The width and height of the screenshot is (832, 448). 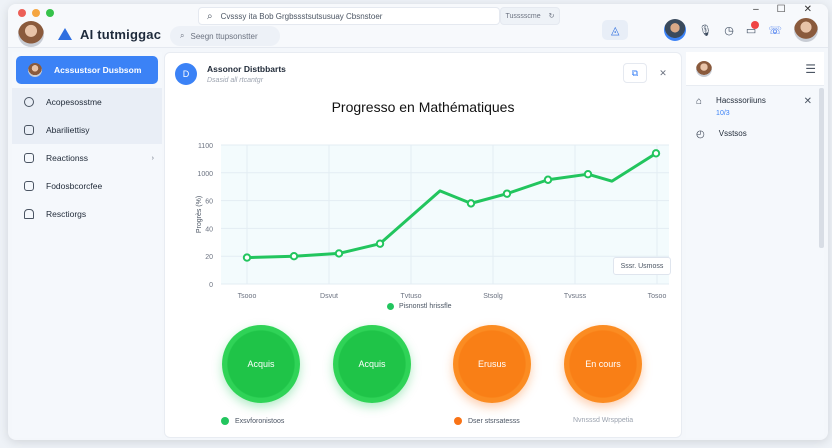 I want to click on contact-avatar, so click(x=675, y=30).